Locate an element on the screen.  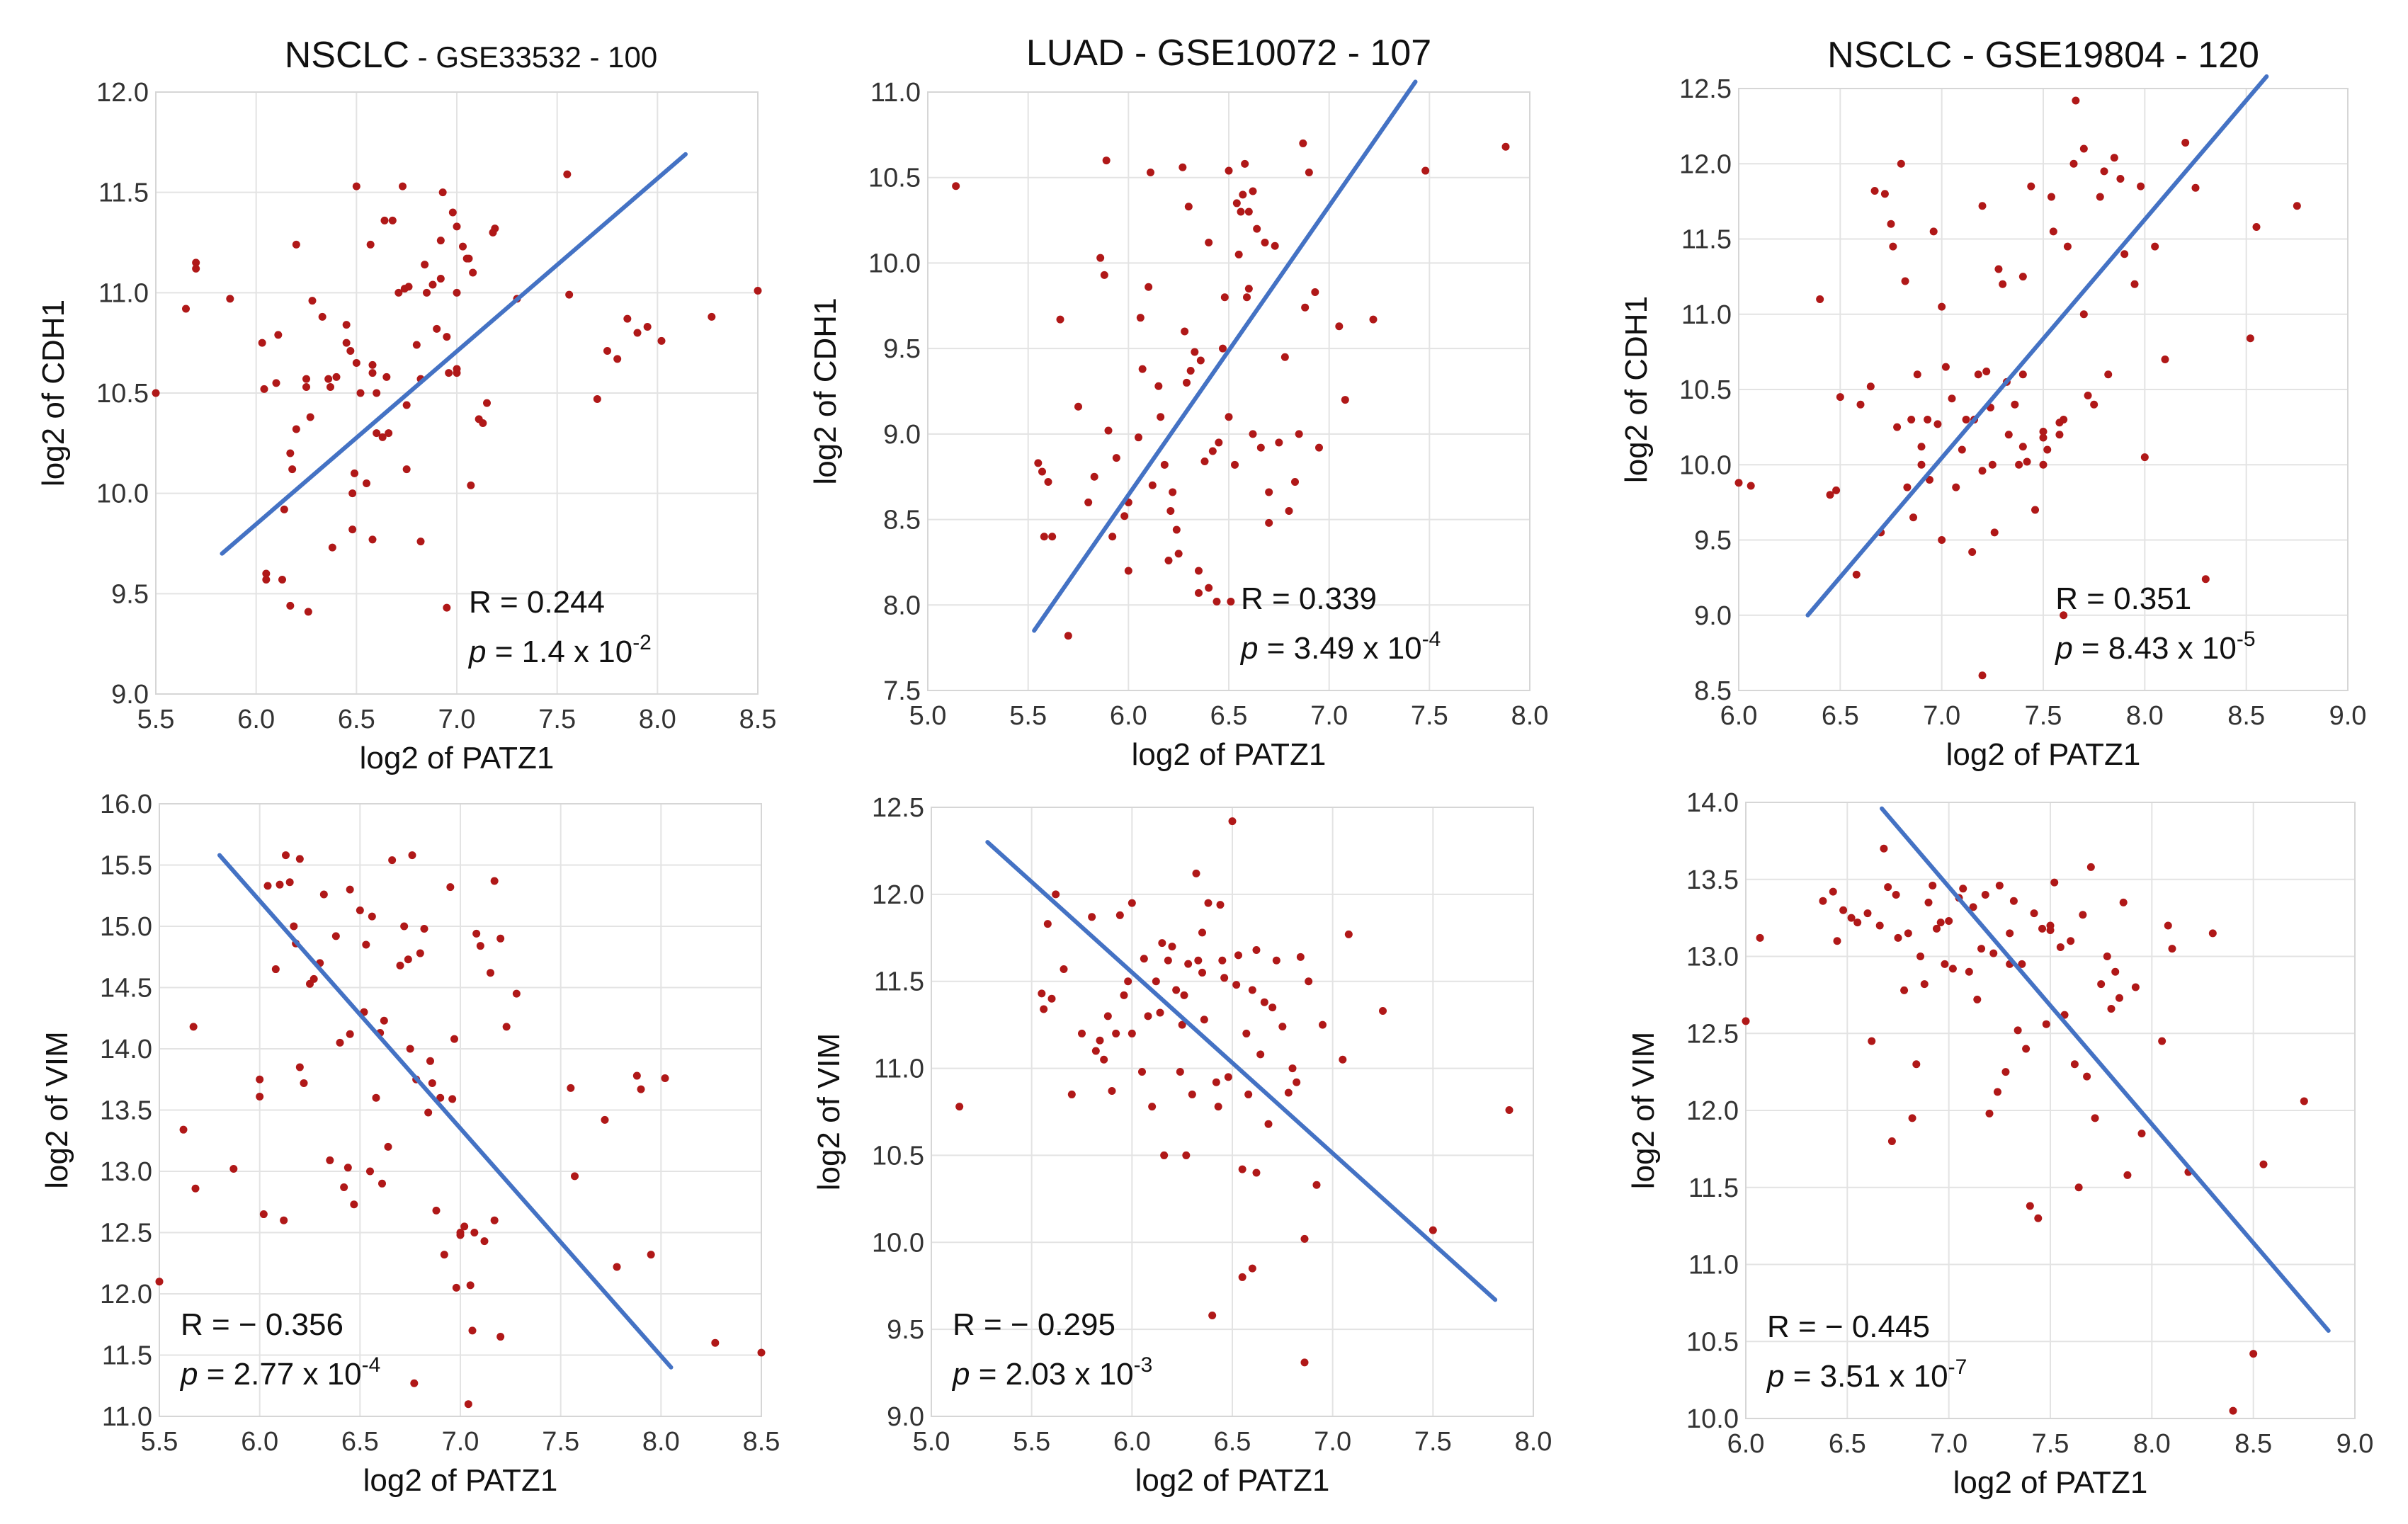
p-value: p = 2.77 x 10-4 is located at coordinates (279, 1372).